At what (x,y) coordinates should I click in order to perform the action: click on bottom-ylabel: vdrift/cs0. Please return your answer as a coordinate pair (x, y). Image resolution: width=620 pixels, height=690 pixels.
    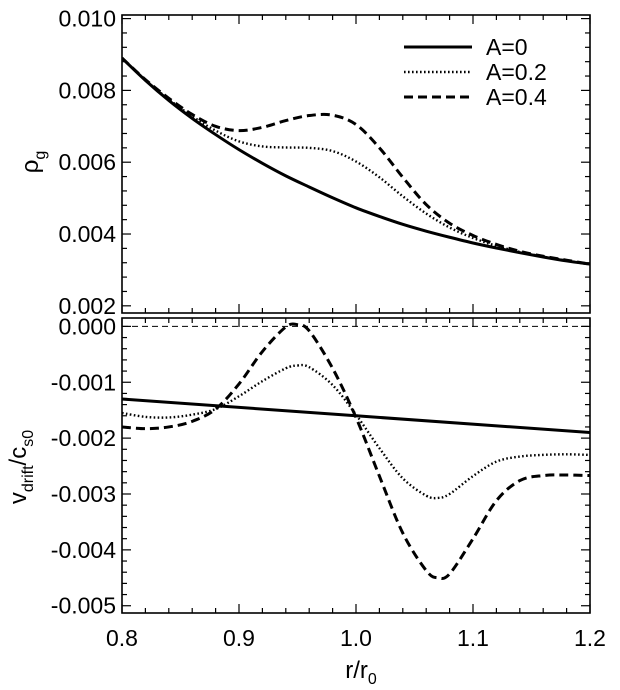
    Looking at the image, I should click on (21, 467).